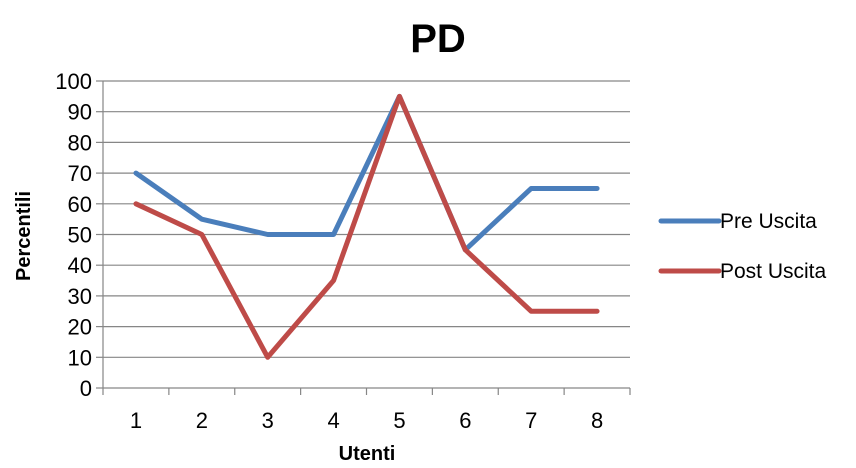 The image size is (856, 468). What do you see at coordinates (268, 420) in the screenshot?
I see `x-tick-label: 3` at bounding box center [268, 420].